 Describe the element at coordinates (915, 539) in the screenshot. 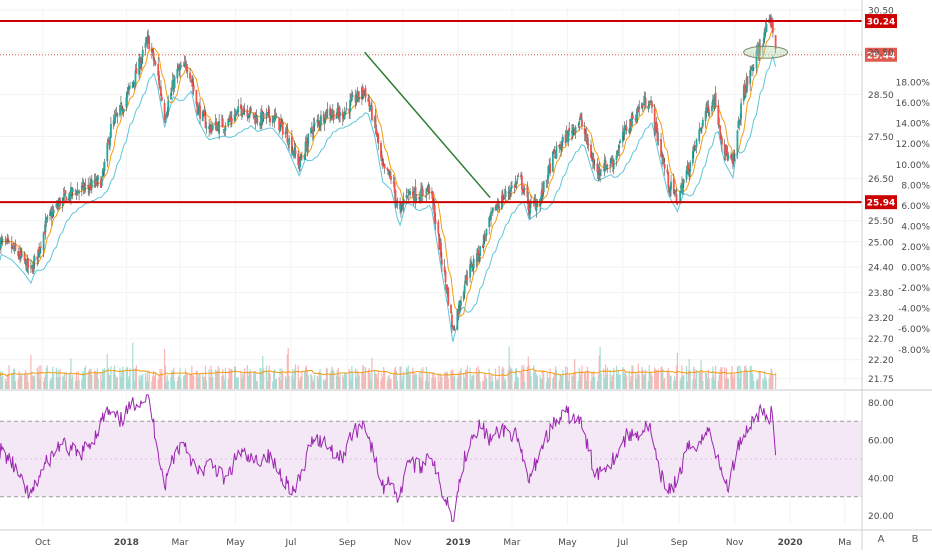

I see `scale-mode-button: B` at that location.